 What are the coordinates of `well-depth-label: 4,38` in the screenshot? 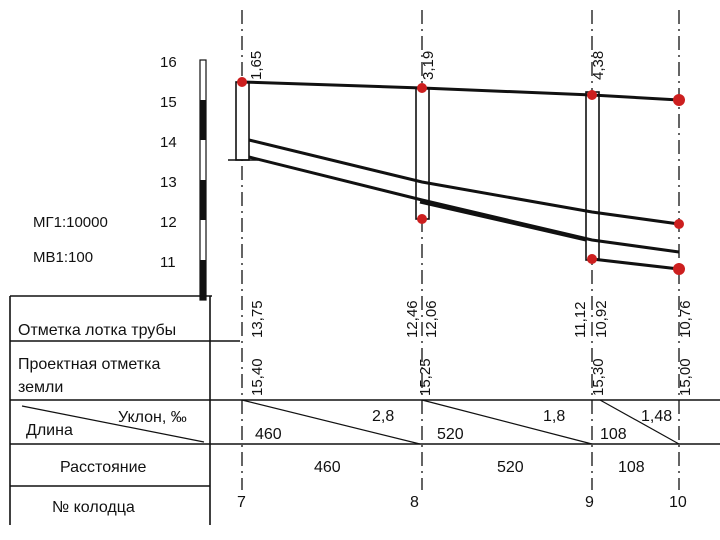 It's located at (598, 65).